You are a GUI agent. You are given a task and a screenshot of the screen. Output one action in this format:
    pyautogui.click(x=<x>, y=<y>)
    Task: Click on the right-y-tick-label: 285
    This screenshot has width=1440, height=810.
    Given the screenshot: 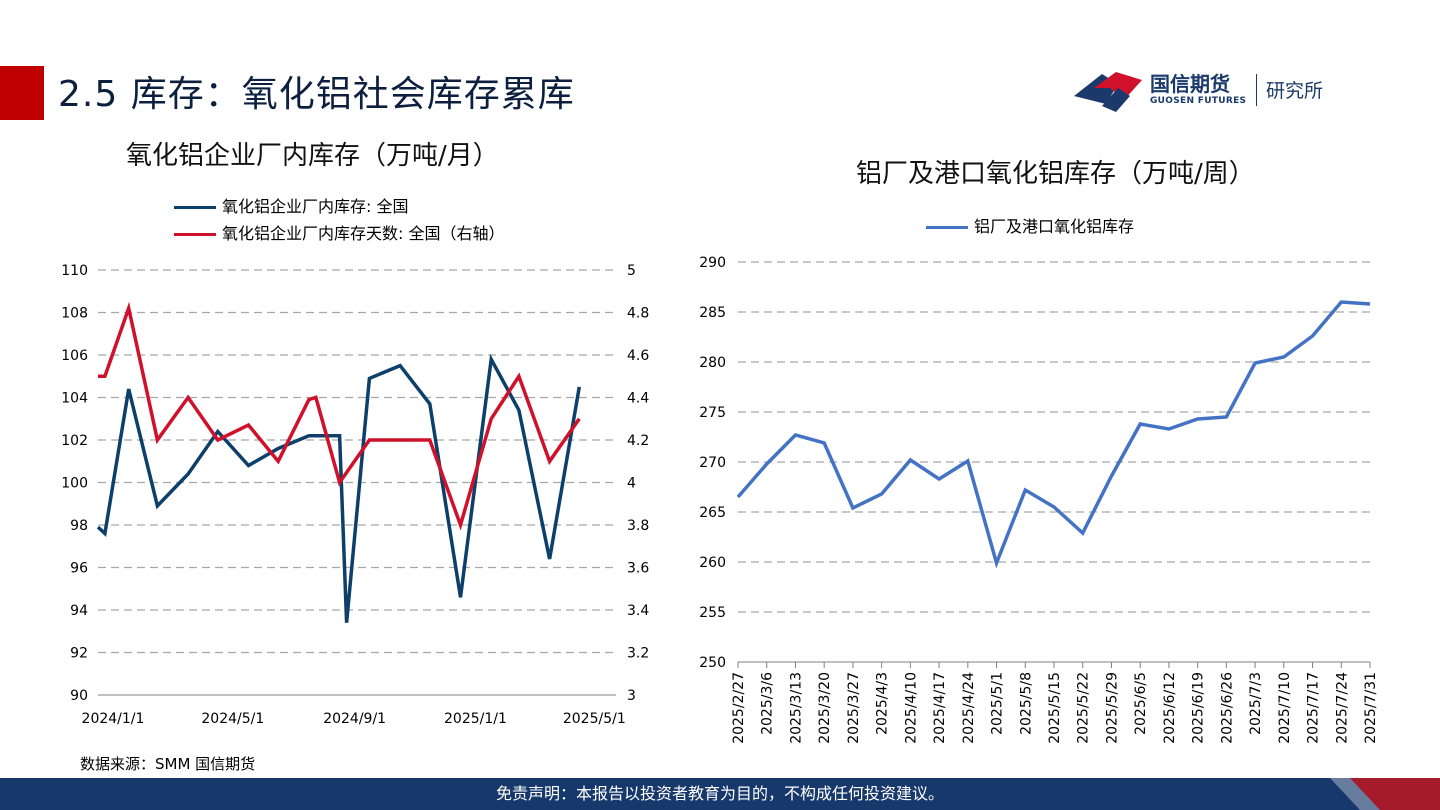 What is the action you would take?
    pyautogui.click(x=712, y=313)
    